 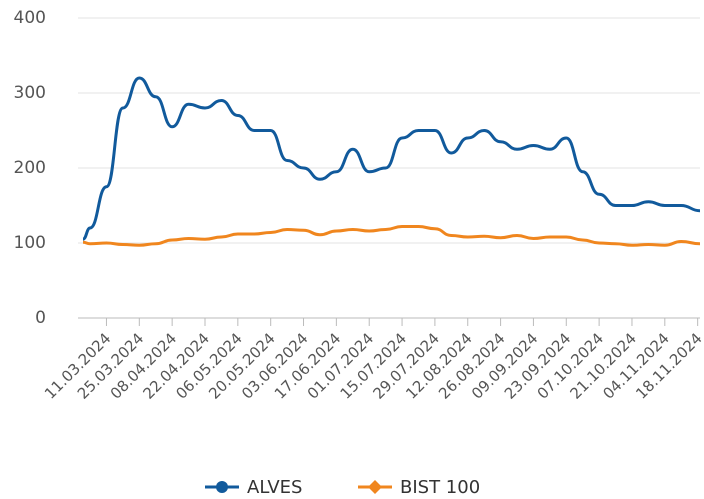 I want to click on legend-item: BIST 100, so click(x=419, y=487).